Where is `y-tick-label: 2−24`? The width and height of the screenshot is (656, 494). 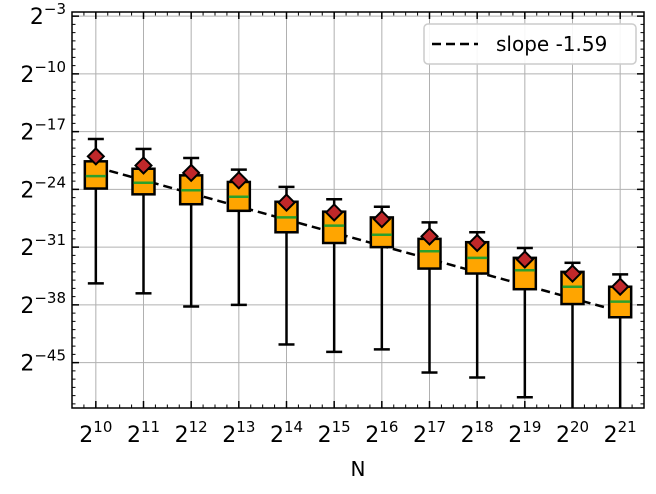 y-tick-label: 2−24 is located at coordinates (43, 188).